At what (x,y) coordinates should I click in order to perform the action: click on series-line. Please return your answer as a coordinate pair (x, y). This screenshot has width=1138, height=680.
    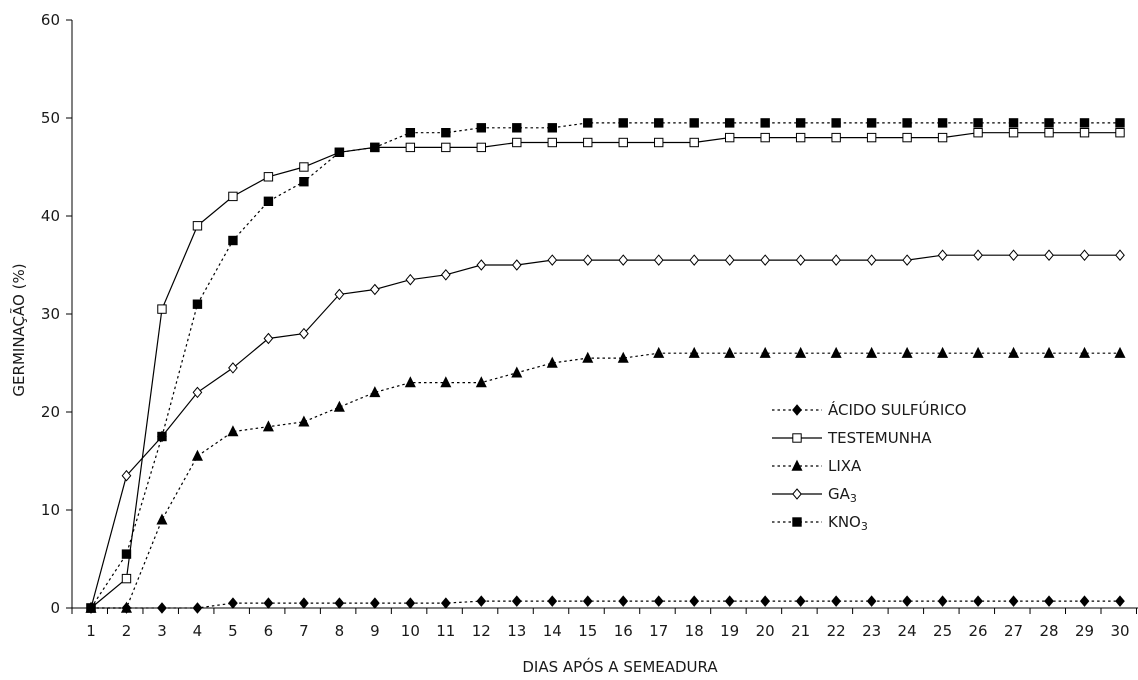
    Looking at the image, I should click on (605, 604).